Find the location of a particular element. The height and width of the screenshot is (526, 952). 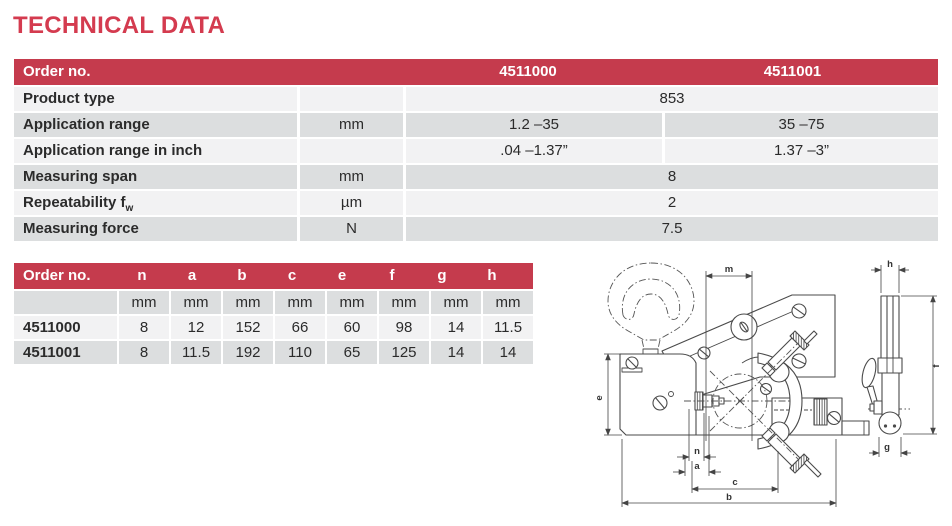

dim-label-f: f is located at coordinates (936, 366).